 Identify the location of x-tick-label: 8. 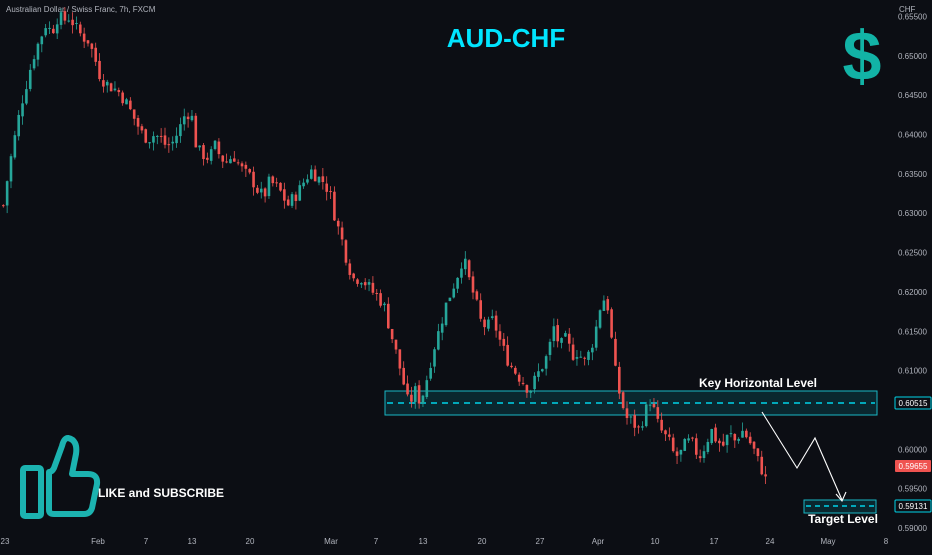
(886, 541).